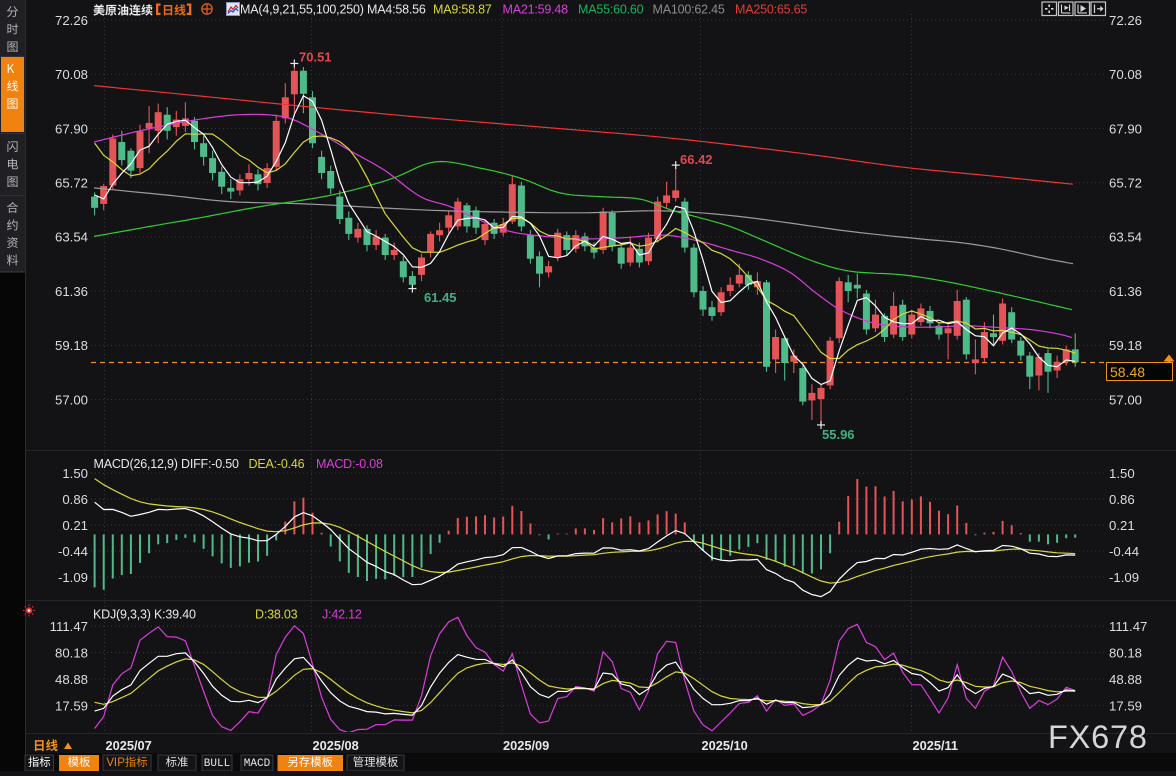  Describe the element at coordinates (838, 434) in the screenshot. I see `svg-text: 55.96` at that location.